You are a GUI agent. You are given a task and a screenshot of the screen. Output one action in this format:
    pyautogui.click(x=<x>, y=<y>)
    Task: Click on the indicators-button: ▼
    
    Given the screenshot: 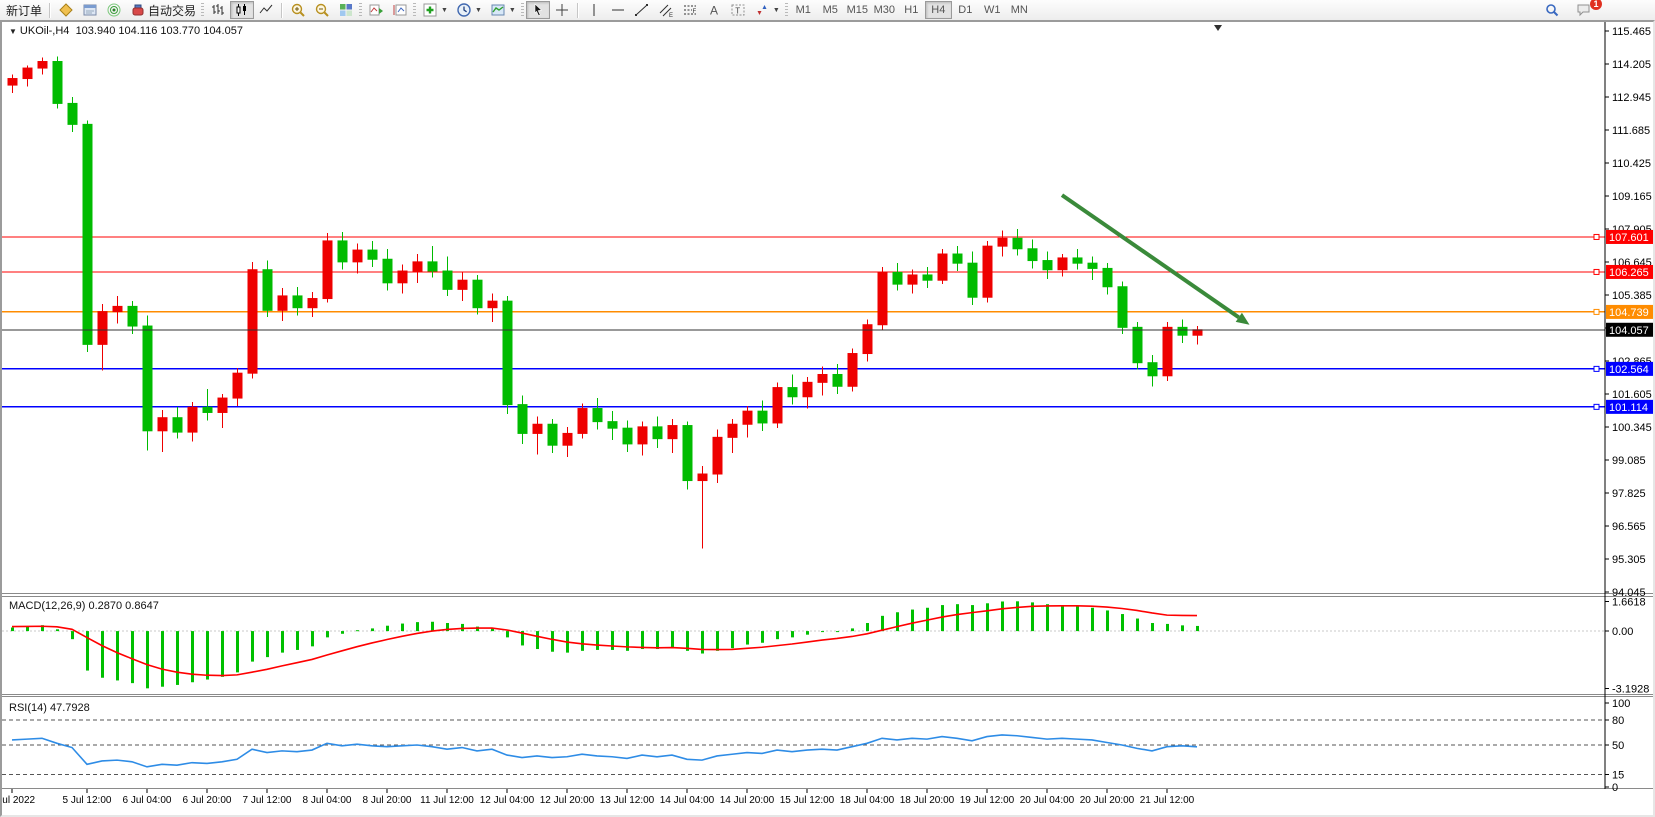 What is the action you would take?
    pyautogui.click(x=435, y=10)
    